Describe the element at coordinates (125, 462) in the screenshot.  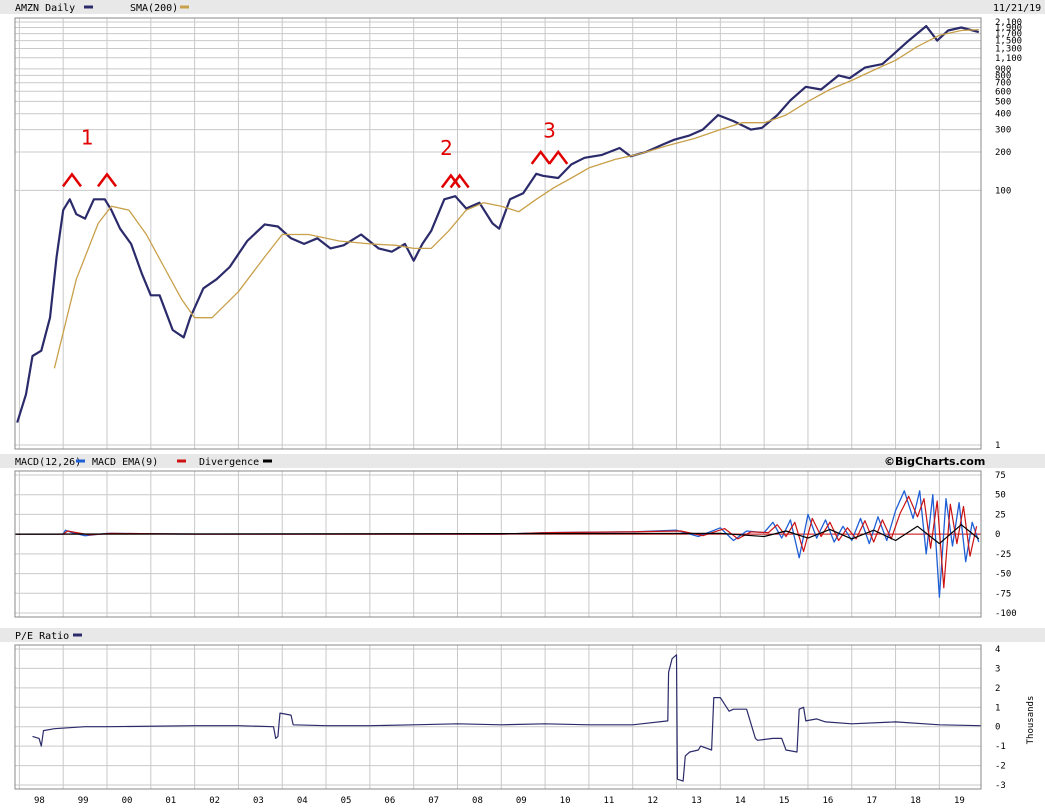
I see `macd-ema-legend-label: MACD EMA(9)` at that location.